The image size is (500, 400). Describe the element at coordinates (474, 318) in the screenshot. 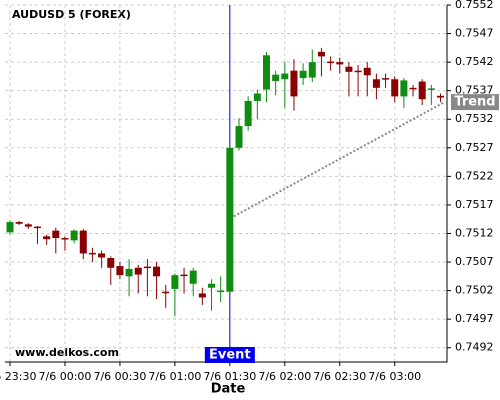

I see `y-tick-label: 0.7497` at that location.